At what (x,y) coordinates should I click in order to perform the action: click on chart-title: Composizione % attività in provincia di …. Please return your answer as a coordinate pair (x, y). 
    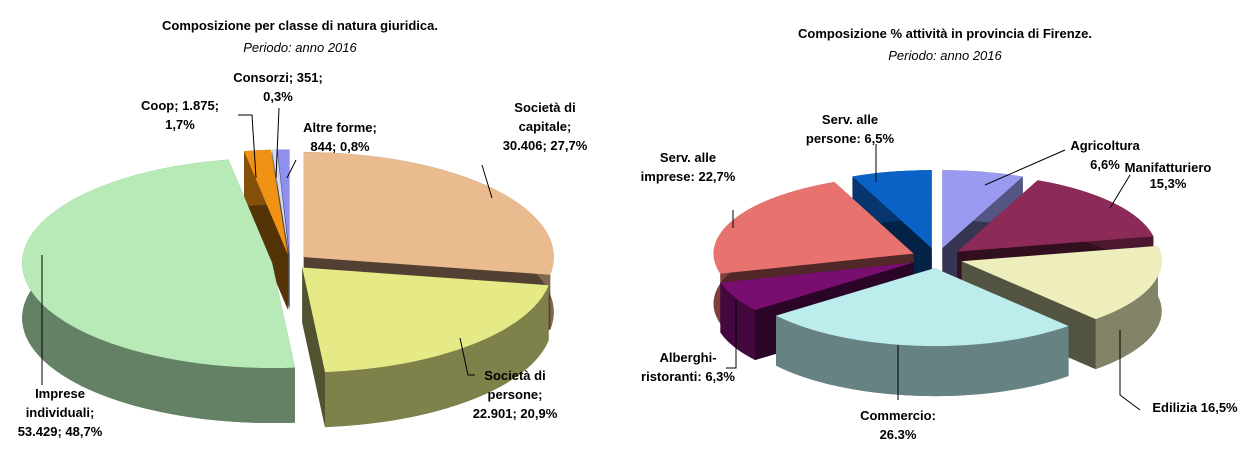
    Looking at the image, I should click on (945, 33).